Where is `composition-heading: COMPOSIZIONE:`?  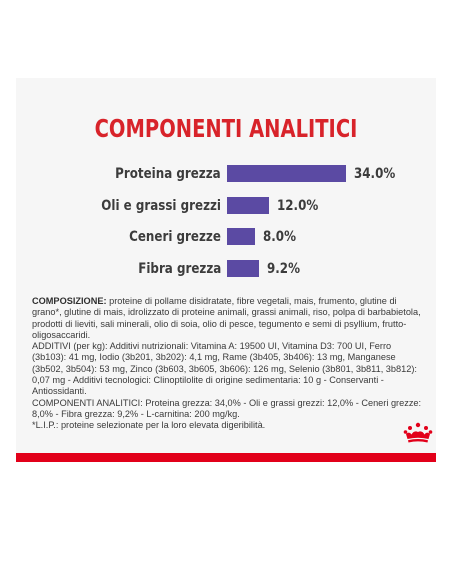 composition-heading: COMPOSIZIONE: is located at coordinates (69, 301).